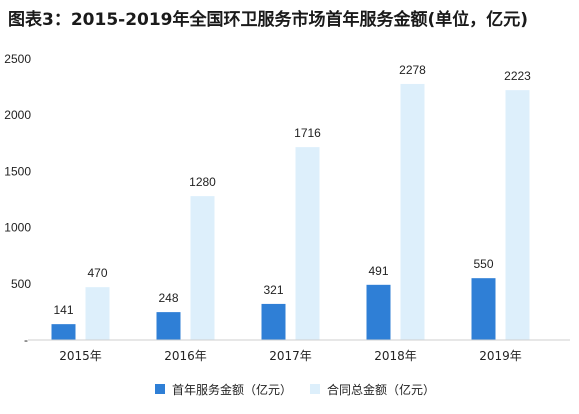 The height and width of the screenshot is (414, 579). I want to click on x-tick-label: 2019年, so click(500, 356).